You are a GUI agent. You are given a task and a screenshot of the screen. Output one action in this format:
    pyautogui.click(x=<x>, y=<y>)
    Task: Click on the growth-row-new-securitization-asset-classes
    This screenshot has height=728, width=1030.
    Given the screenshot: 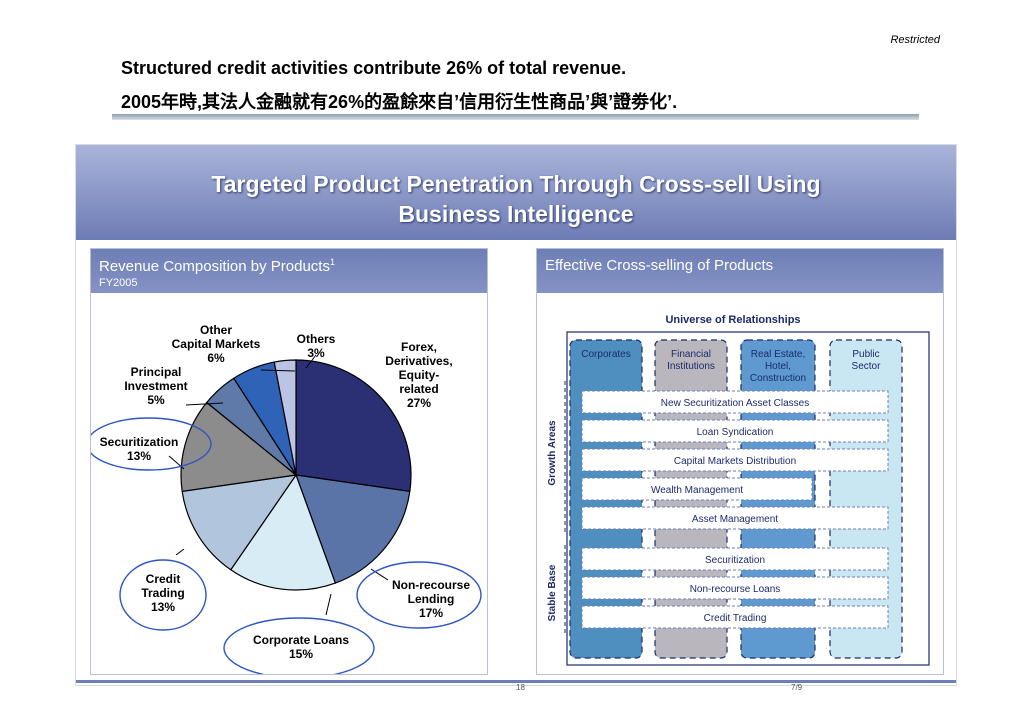 What is the action you would take?
    pyautogui.click(x=735, y=402)
    